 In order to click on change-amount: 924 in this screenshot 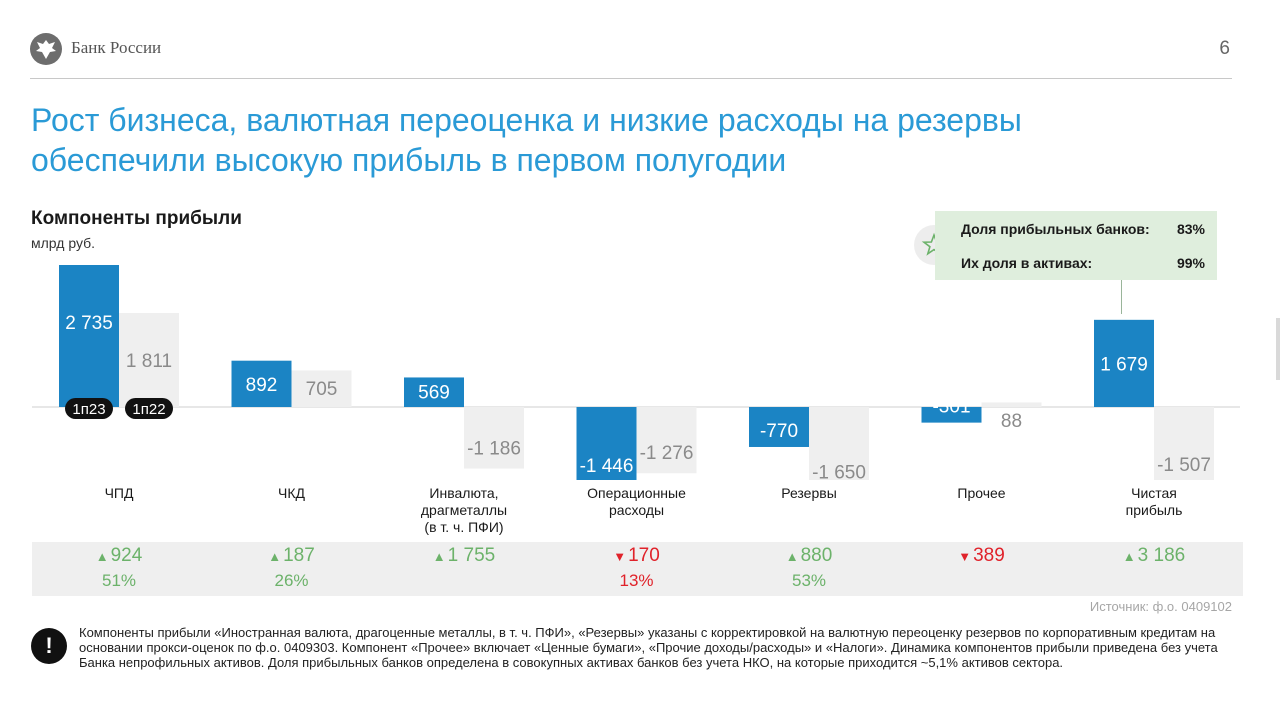, I will do `click(126, 555)`.